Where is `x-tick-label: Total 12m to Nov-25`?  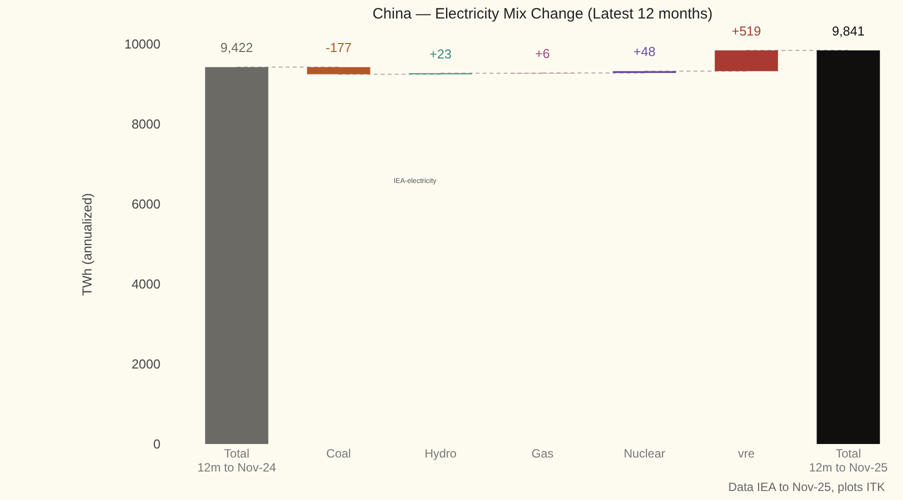
x-tick-label: Total 12m to Nov-25 is located at coordinates (848, 460).